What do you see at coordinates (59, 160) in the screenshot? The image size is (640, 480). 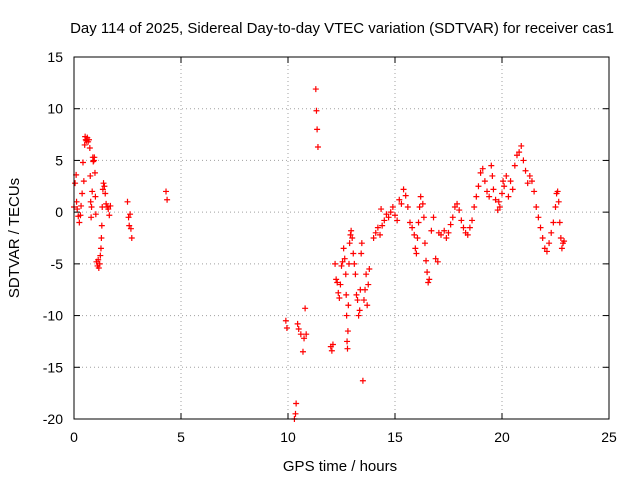 I see `y-tick-label: 5` at bounding box center [59, 160].